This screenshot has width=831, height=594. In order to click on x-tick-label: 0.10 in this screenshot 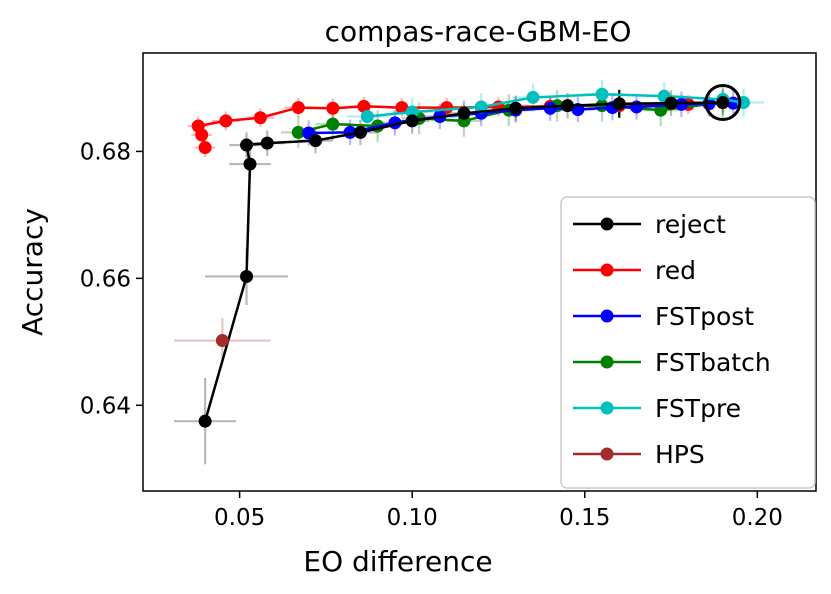, I will do `click(412, 518)`.